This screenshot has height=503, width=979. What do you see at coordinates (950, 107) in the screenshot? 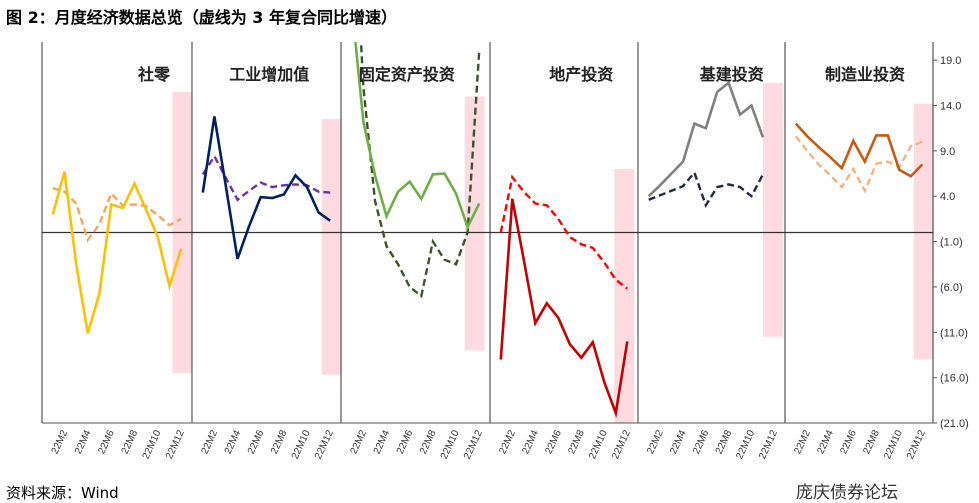
I see `y-tick-label: 14.0` at bounding box center [950, 107].